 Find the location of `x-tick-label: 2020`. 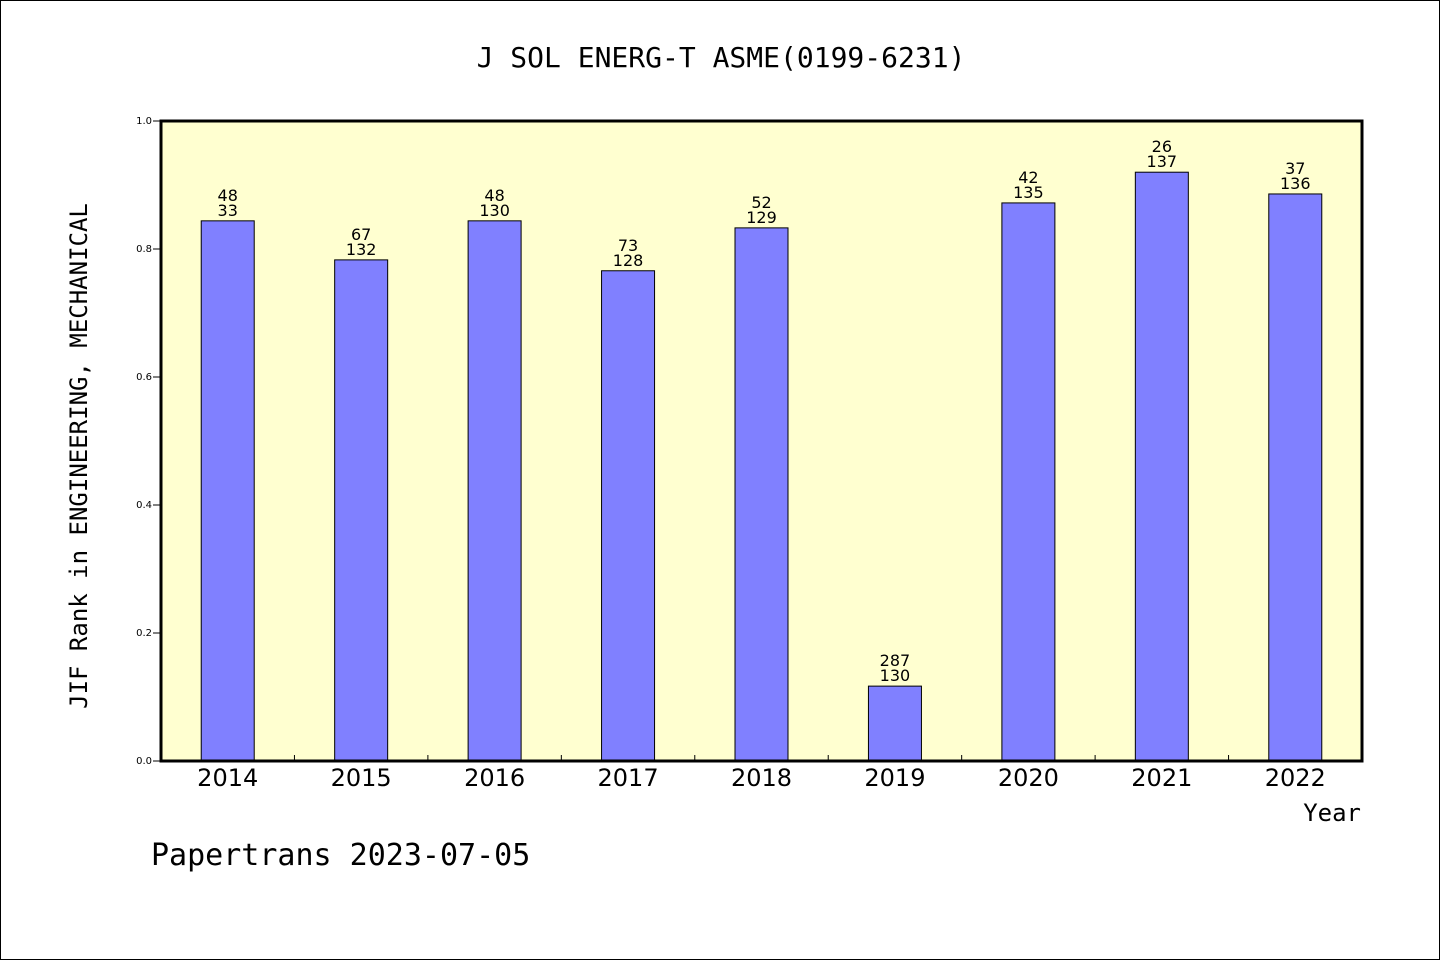

x-tick-label: 2020 is located at coordinates (1028, 778).